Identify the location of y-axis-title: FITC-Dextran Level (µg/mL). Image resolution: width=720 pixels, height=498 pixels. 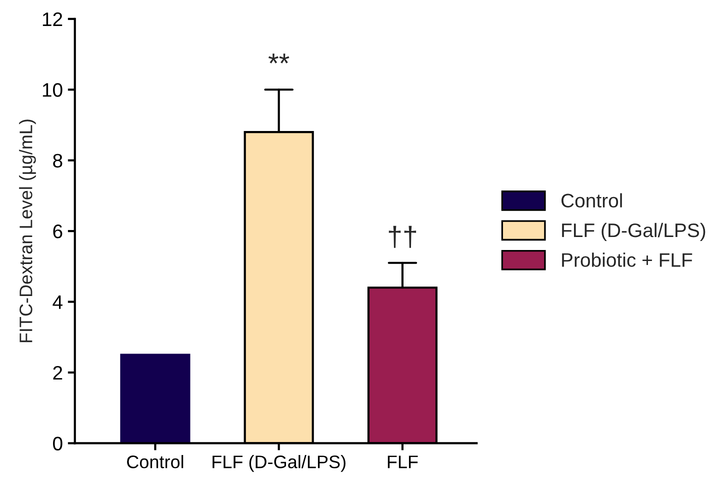
(27, 231).